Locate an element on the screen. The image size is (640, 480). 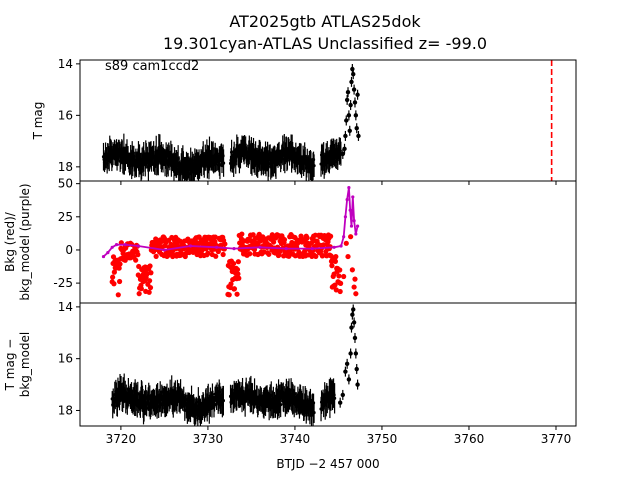
chart-title-line2: 19.301cyan-ATLAS Unclassified z= -99.0 is located at coordinates (325, 43).